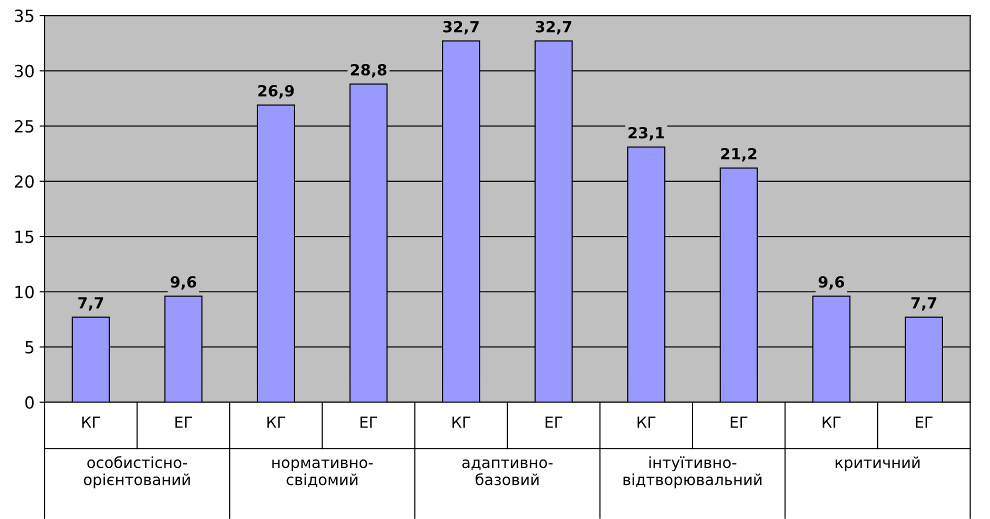  I want to click on y-tick-label: 25, so click(24, 126).